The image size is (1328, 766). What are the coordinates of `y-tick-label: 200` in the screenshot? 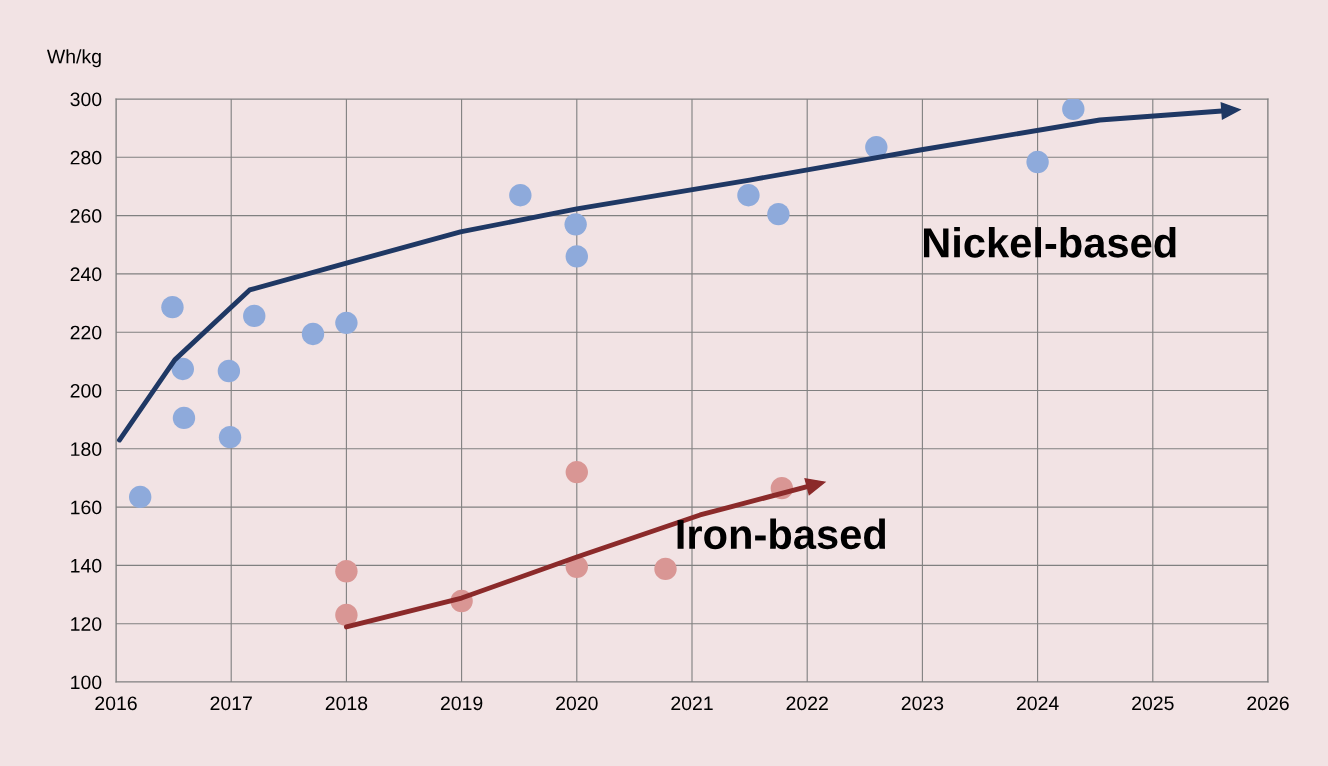 It's located at (86, 390).